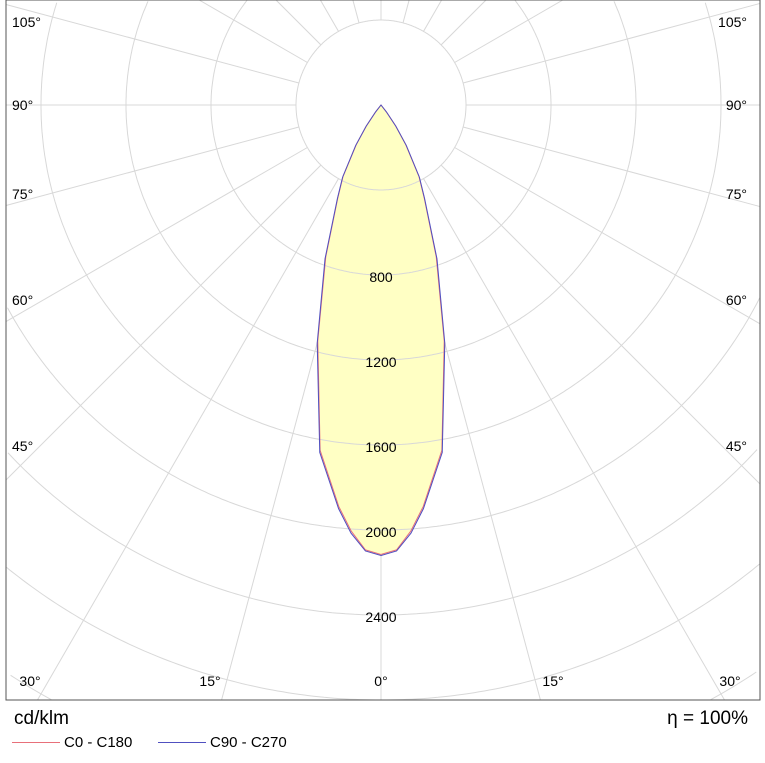 This screenshot has height=763, width=765. What do you see at coordinates (98, 742) in the screenshot?
I see `legend-label: C0 - C180` at bounding box center [98, 742].